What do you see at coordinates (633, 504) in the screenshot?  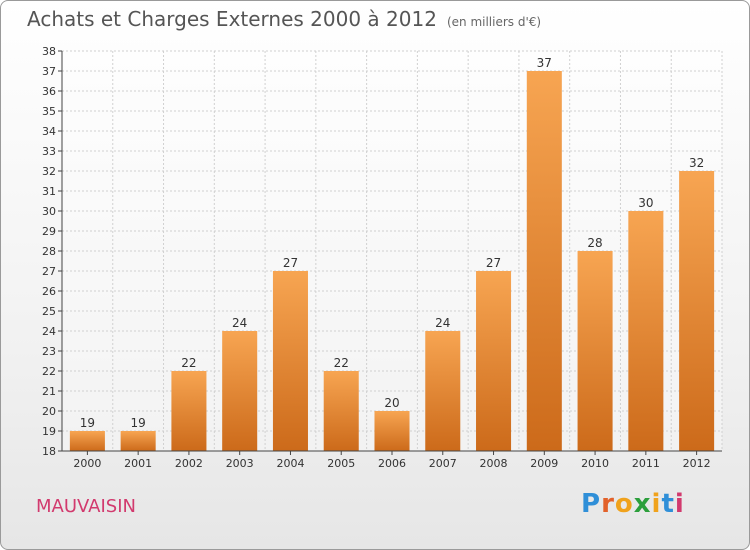 I see `proxiti-logo: Proxiti` at bounding box center [633, 504].